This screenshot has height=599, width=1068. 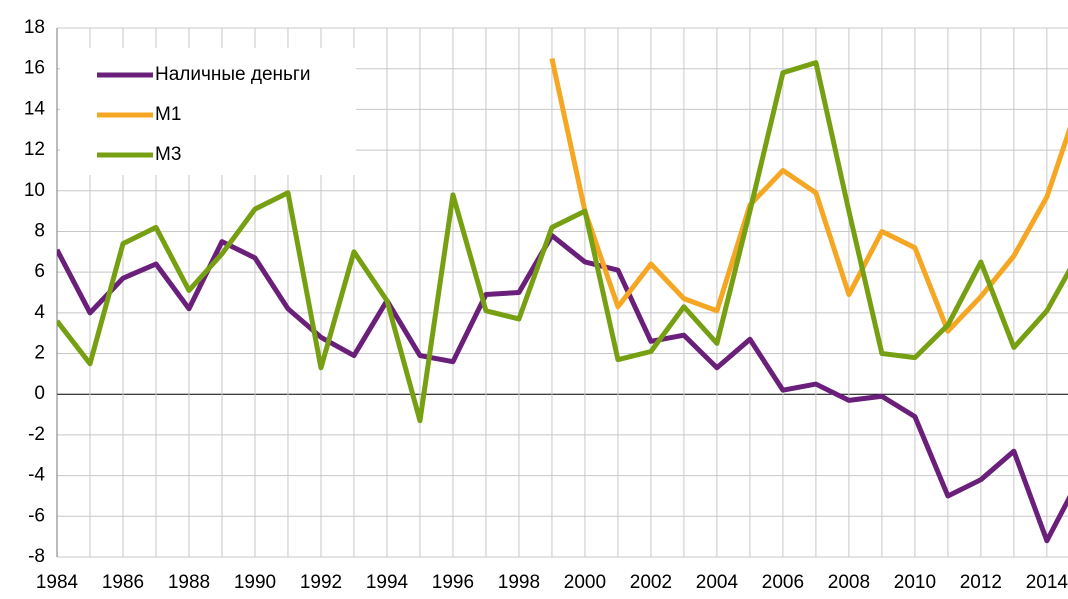 What do you see at coordinates (168, 154) in the screenshot?
I see `legend-label: M3` at bounding box center [168, 154].